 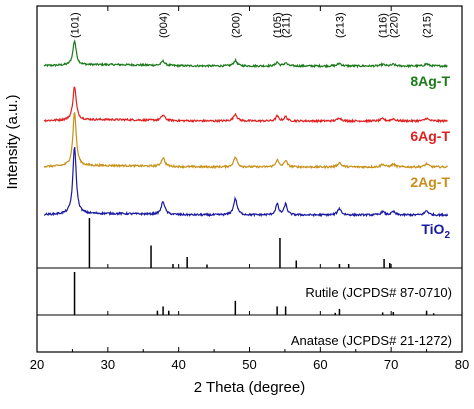 I want to click on series-label: 6Ag-T, so click(x=430, y=136).